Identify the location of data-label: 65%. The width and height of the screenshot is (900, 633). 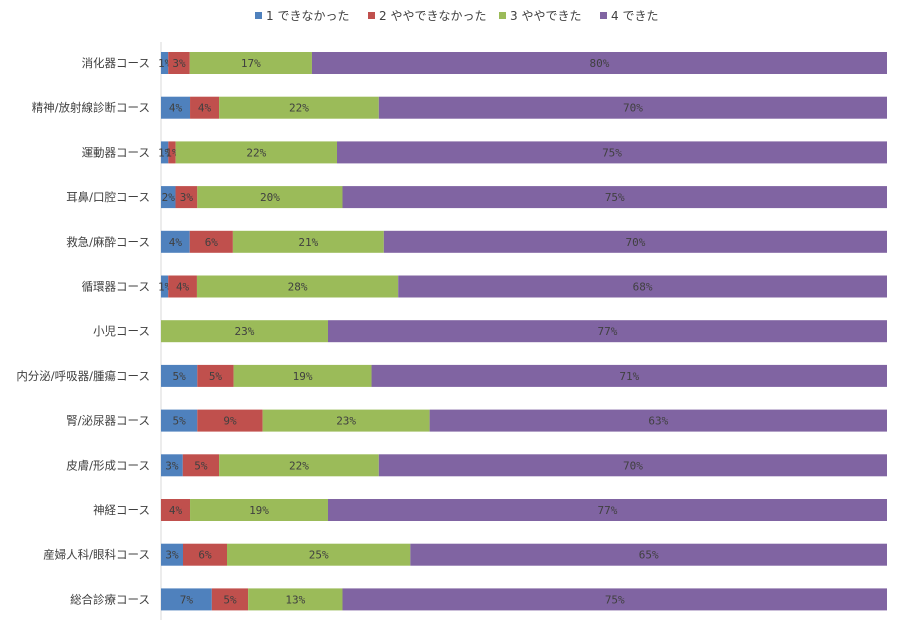
(649, 555).